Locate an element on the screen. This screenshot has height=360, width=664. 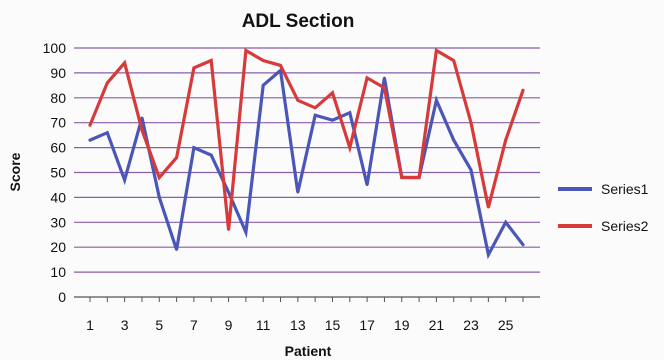
x-tick-label: 19 is located at coordinates (402, 325).